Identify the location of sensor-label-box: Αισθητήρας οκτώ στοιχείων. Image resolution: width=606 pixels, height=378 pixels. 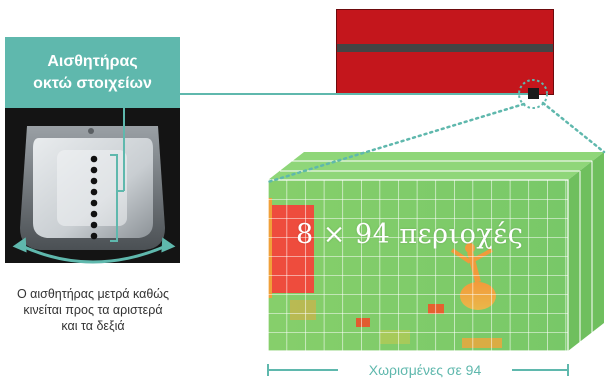
(92, 72).